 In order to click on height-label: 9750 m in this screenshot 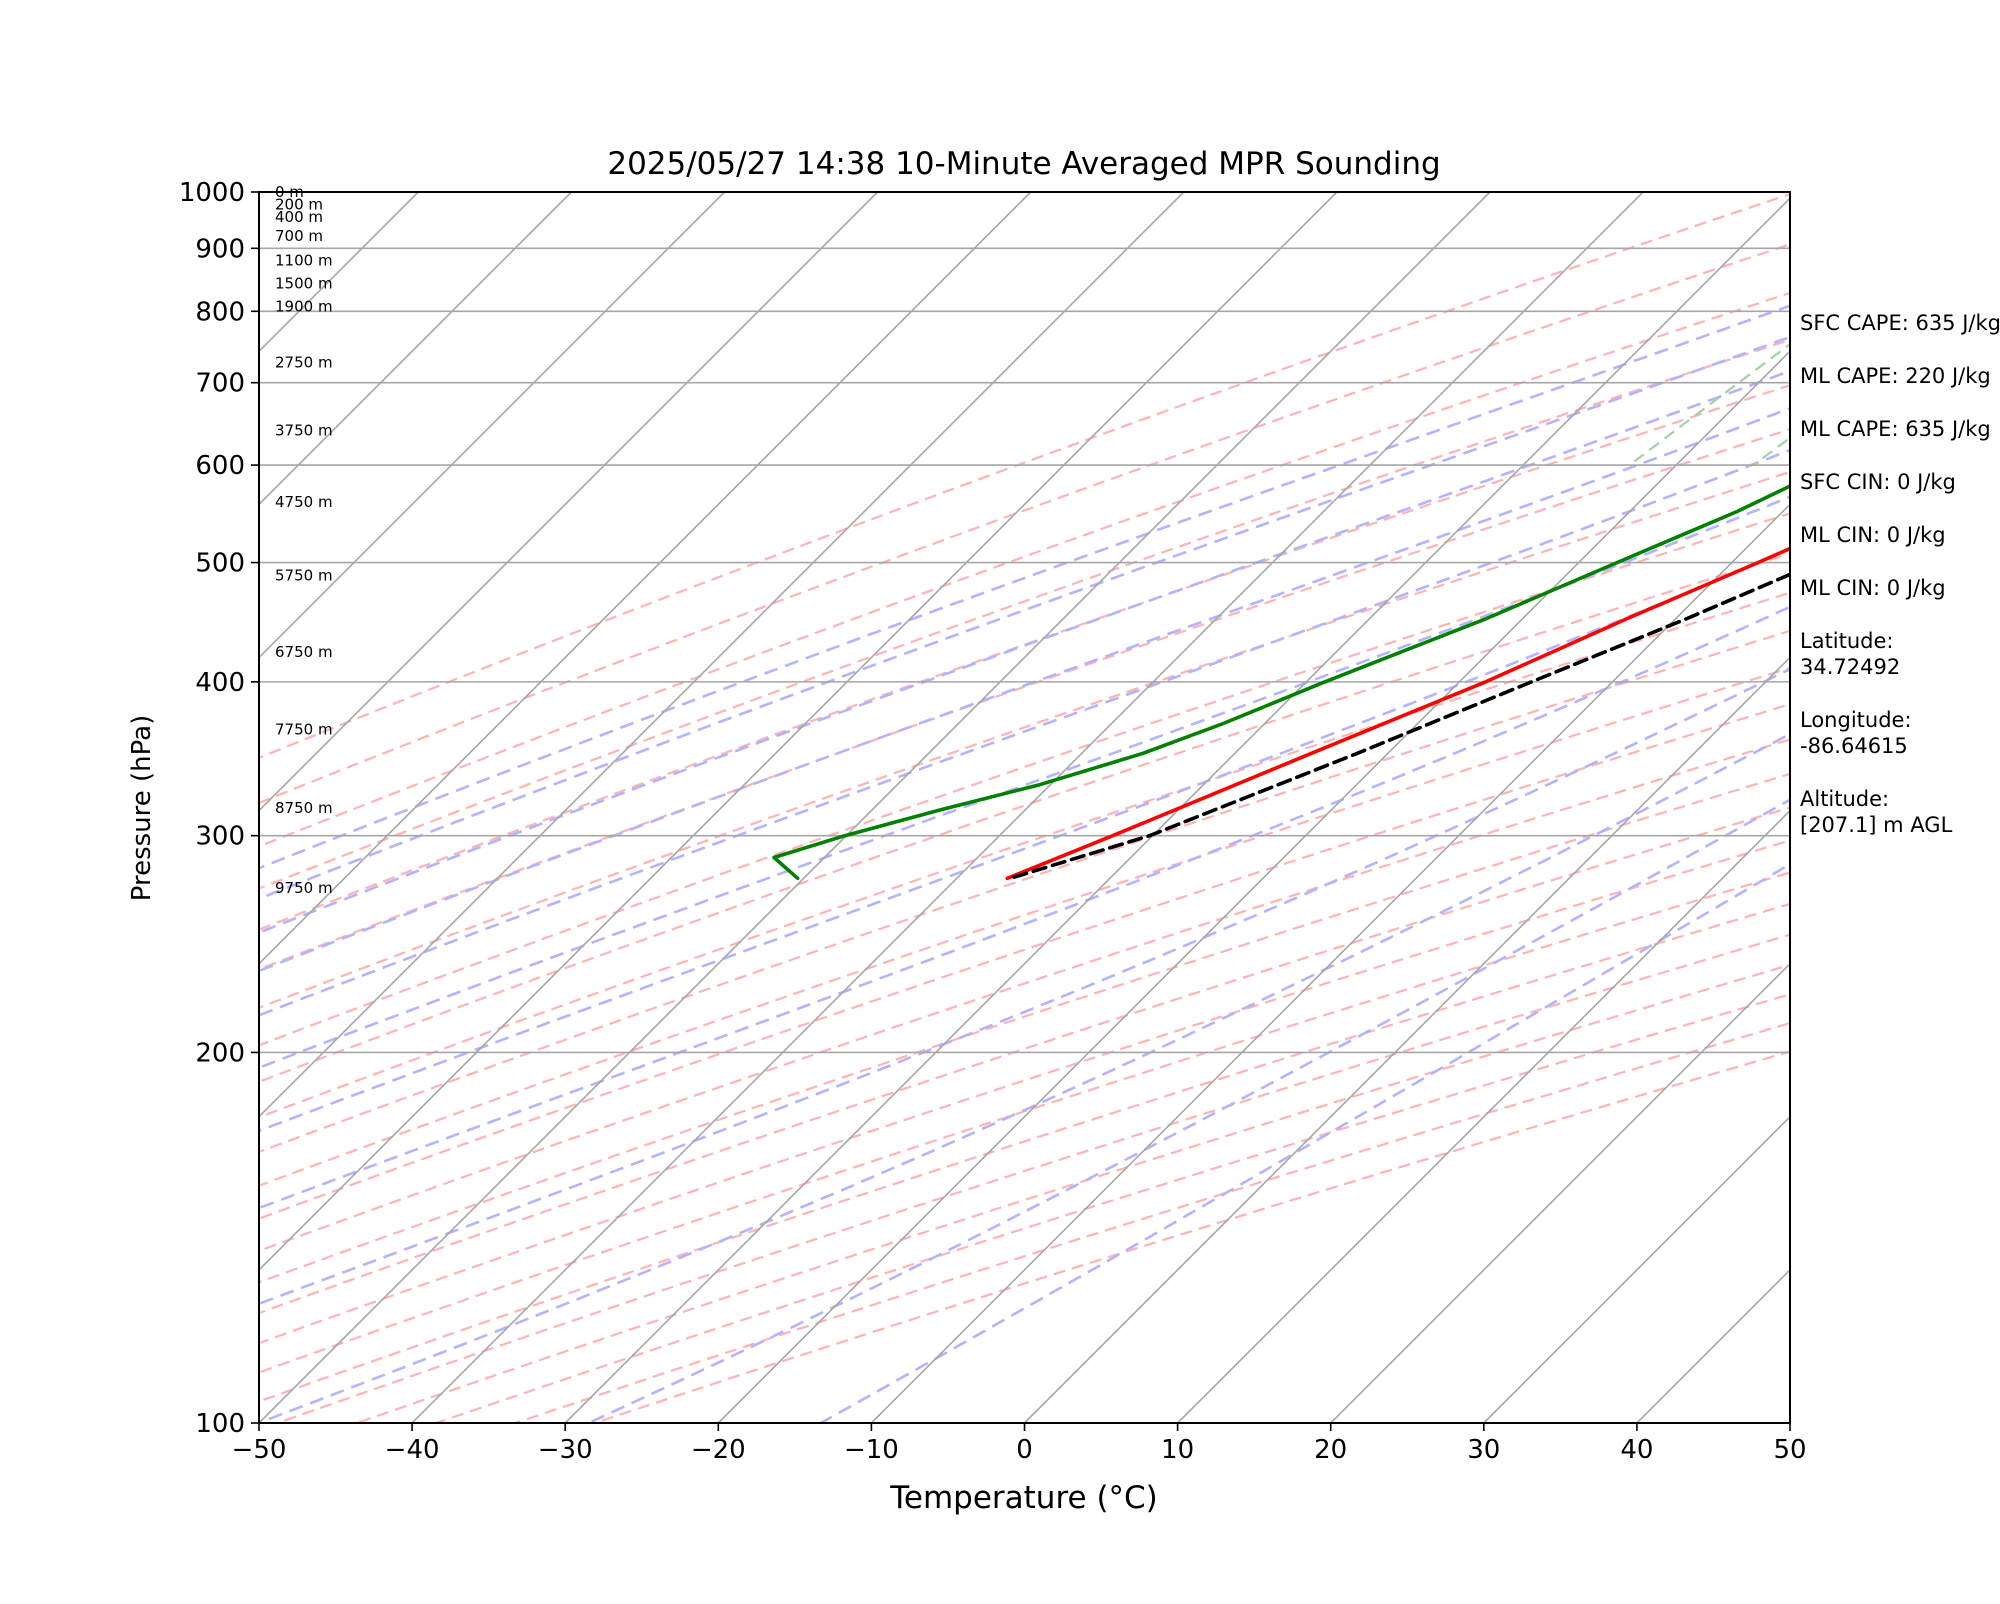, I will do `click(304, 888)`.